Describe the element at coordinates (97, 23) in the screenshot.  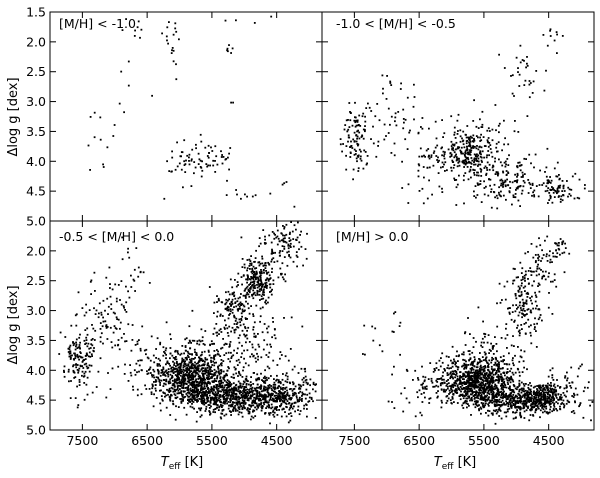
I see `panel-label: [M/H] < -1.0` at that location.